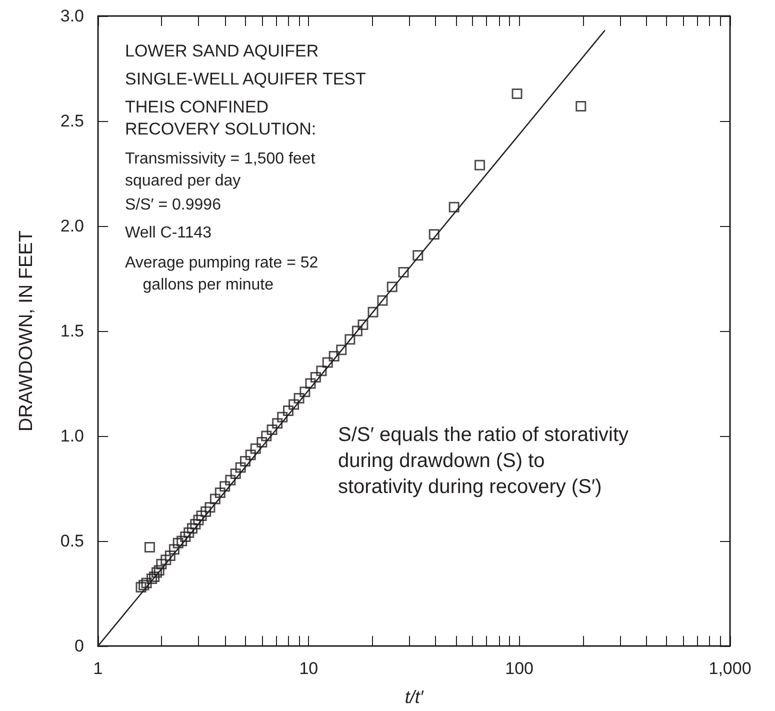 The height and width of the screenshot is (711, 775). Describe the element at coordinates (72, 16) in the screenshot. I see `y-tick-label: 3.0` at that location.